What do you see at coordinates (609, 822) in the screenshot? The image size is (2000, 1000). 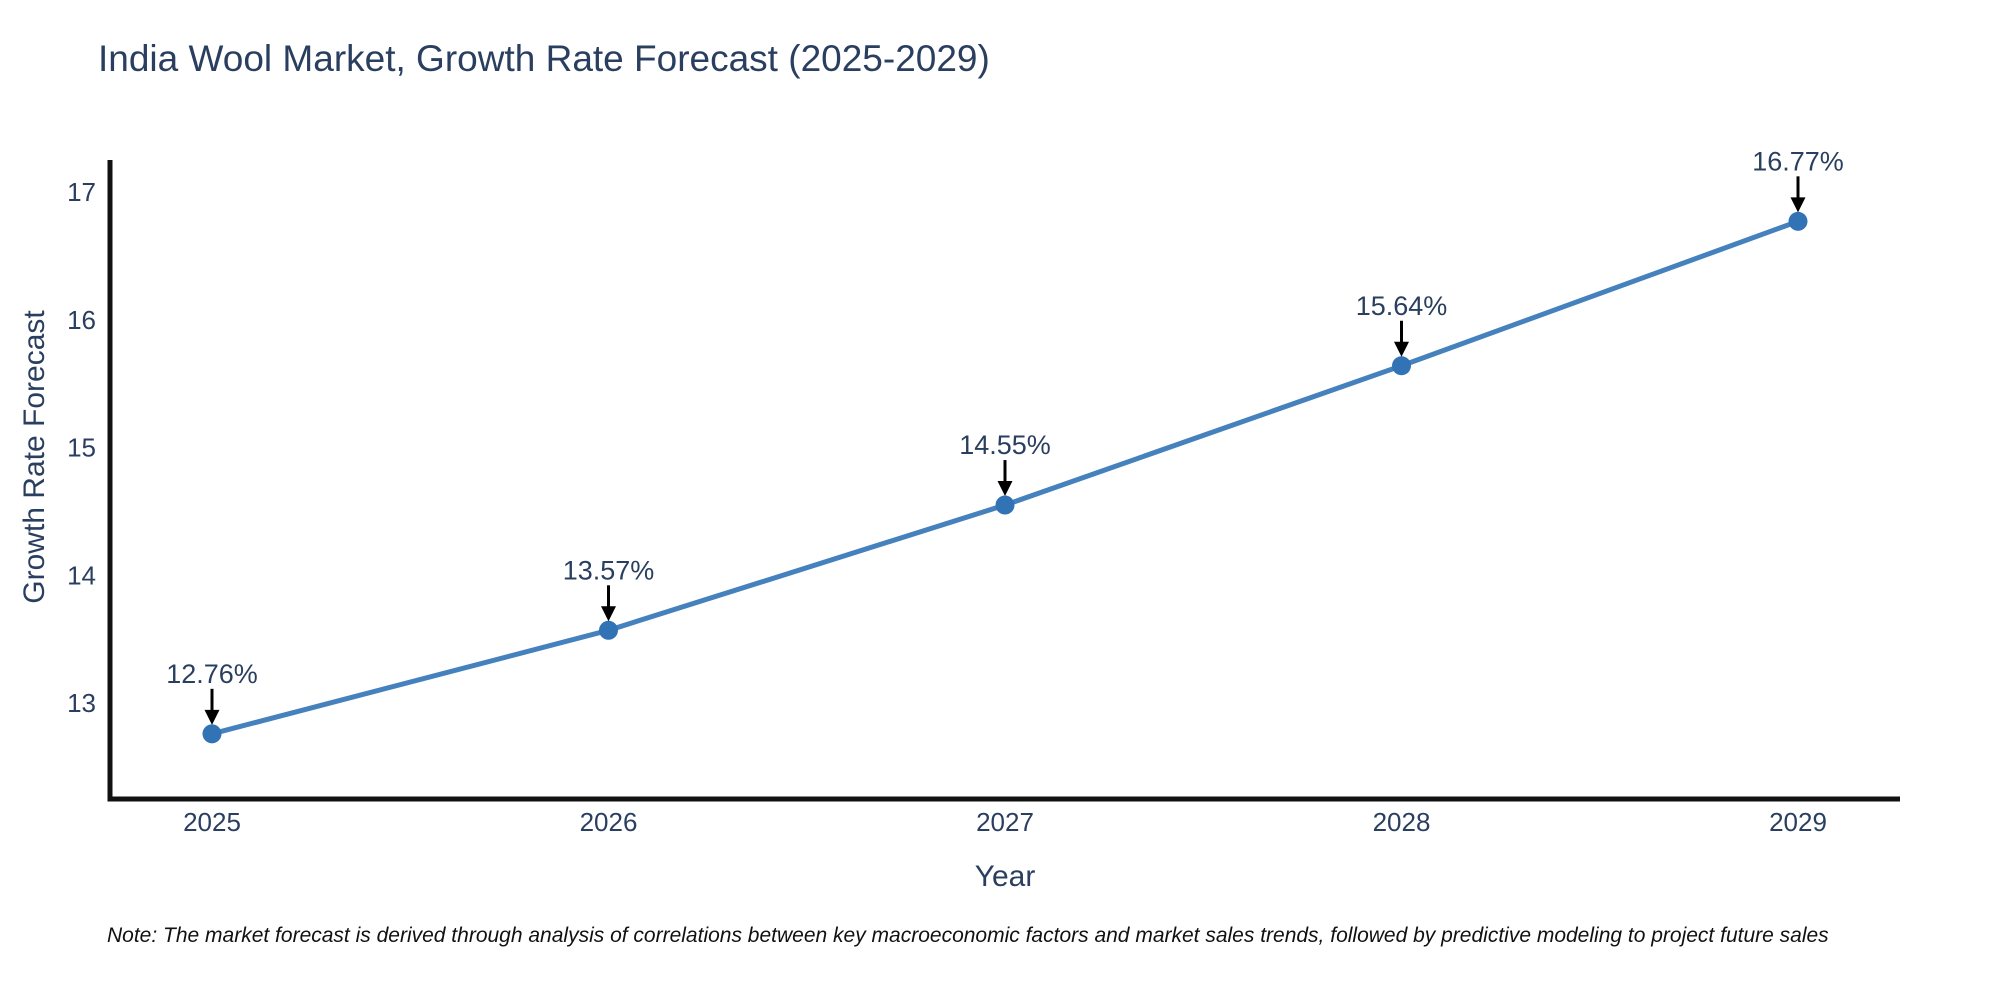 I see `x-tick-label: 2026` at bounding box center [609, 822].